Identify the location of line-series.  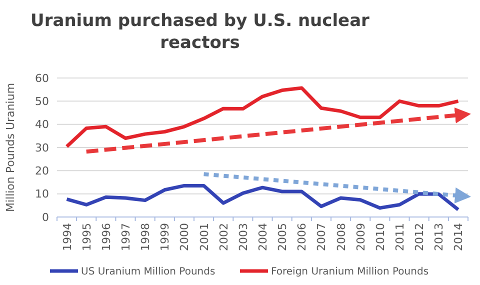
(262, 198).